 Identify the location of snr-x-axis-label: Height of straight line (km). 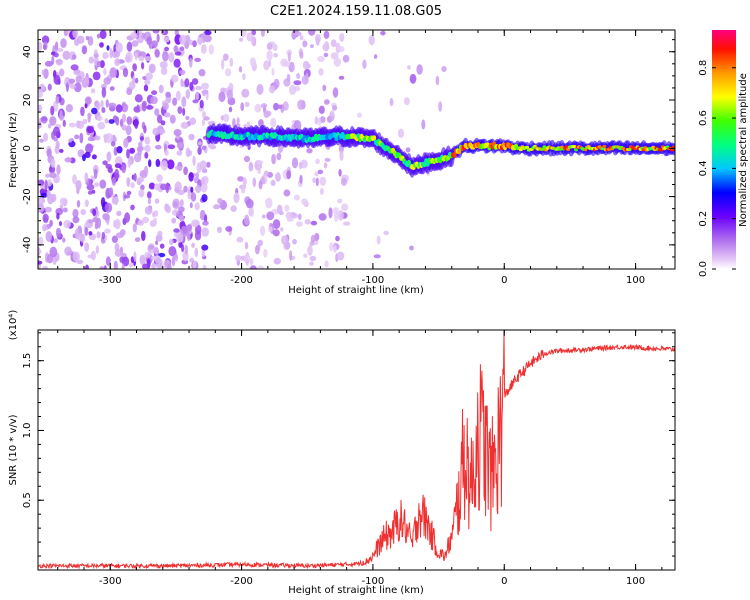
(356, 590).